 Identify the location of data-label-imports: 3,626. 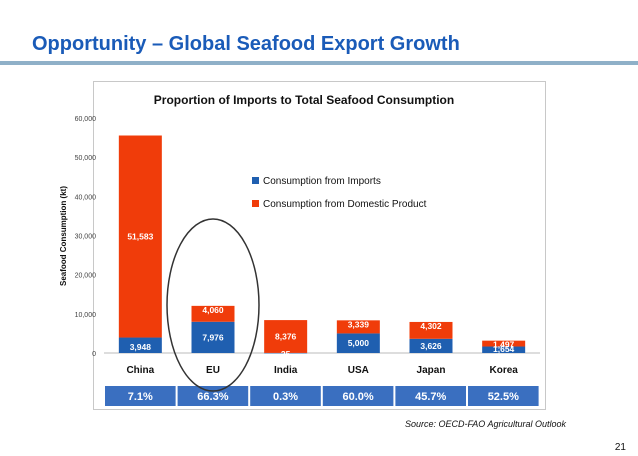
(431, 346).